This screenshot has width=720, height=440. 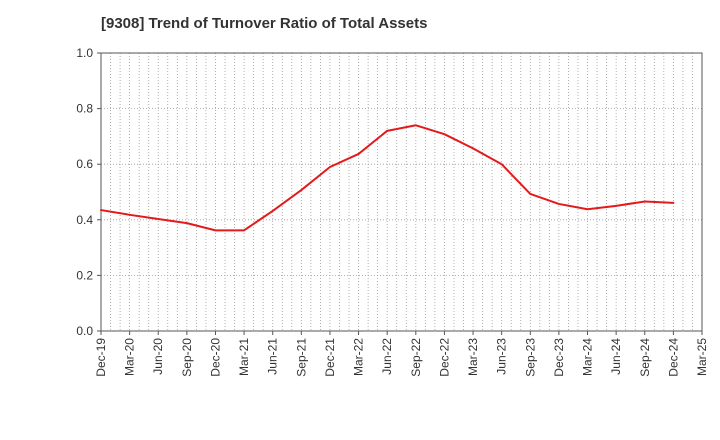 What do you see at coordinates (215, 357) in the screenshot?
I see `x-tick-label: Dec-20` at bounding box center [215, 357].